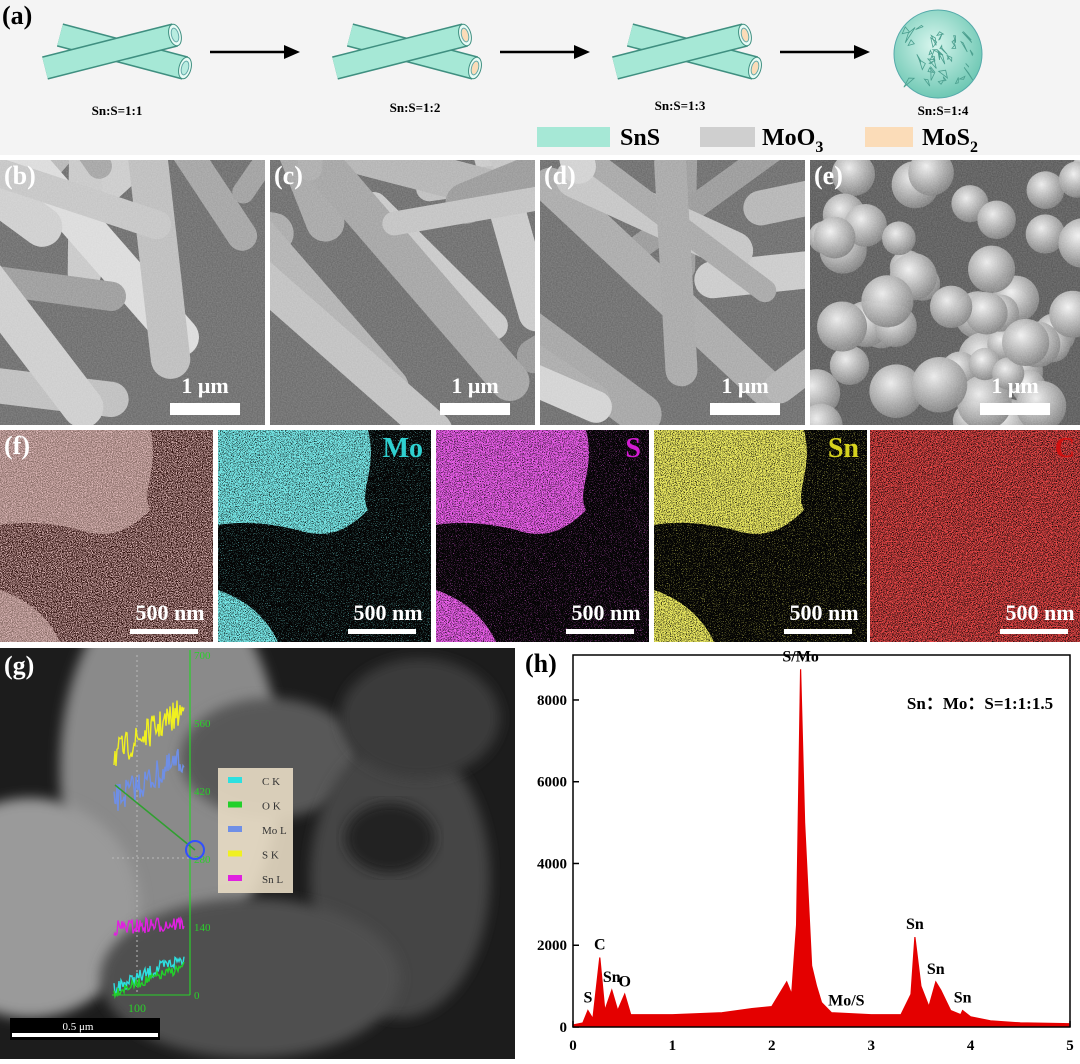 The width and height of the screenshot is (1080, 1064). Describe the element at coordinates (78, 1027) in the screenshot. I see `scan-scale-label: 0.5 μm` at that location.